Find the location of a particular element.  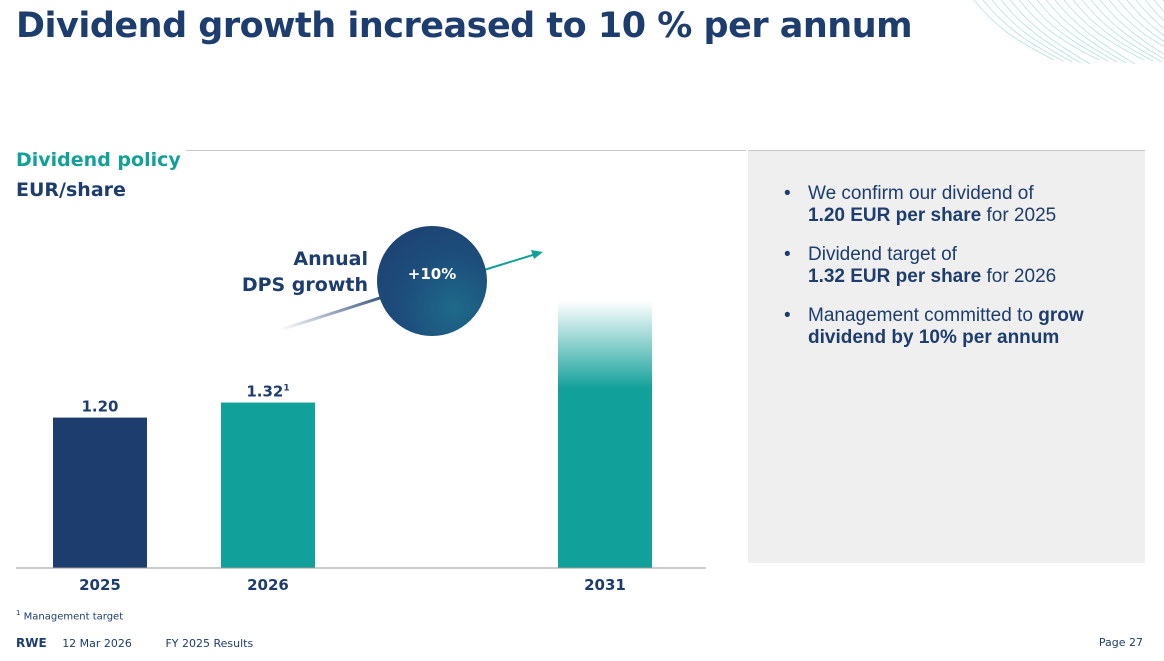

growth-arrow-tail is located at coordinates (333, 313).